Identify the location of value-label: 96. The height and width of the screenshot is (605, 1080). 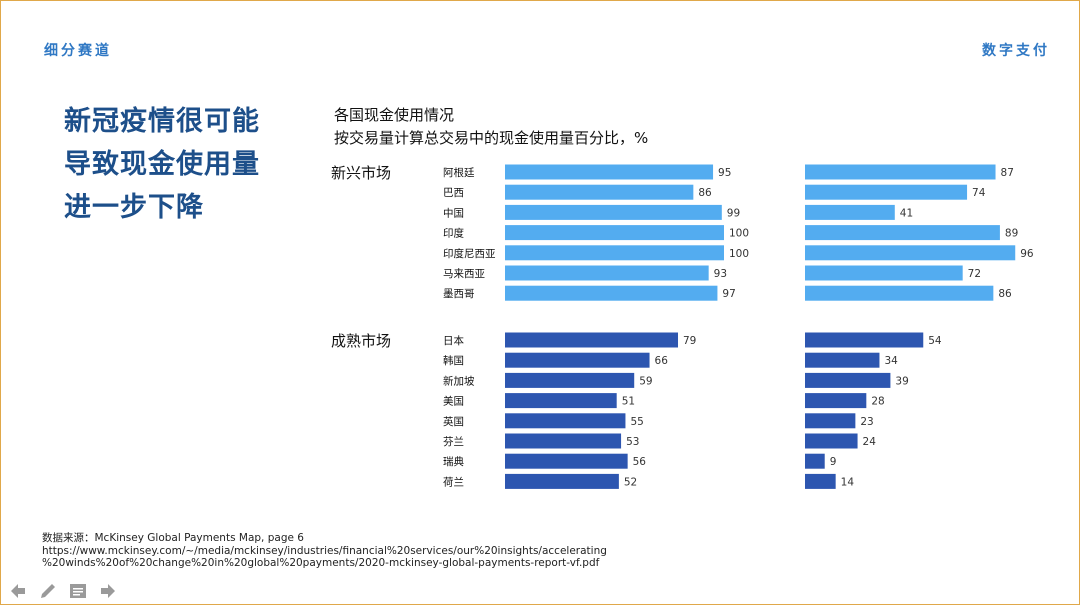
(1027, 254).